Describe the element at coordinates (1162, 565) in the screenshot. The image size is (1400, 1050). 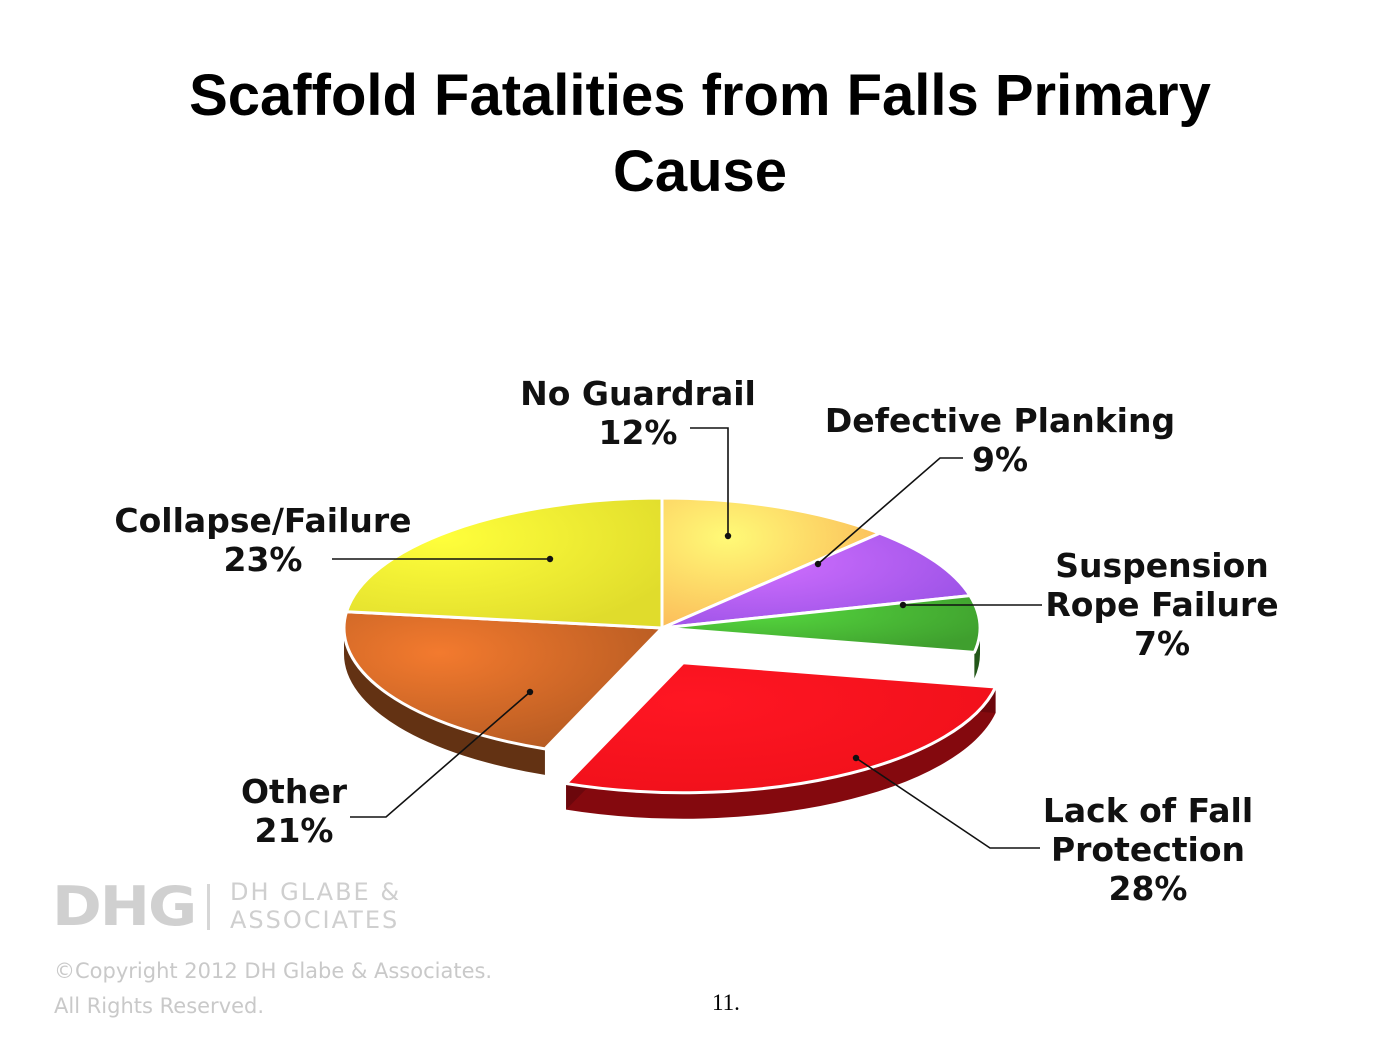
I see `slice-label-line: Suspension` at that location.